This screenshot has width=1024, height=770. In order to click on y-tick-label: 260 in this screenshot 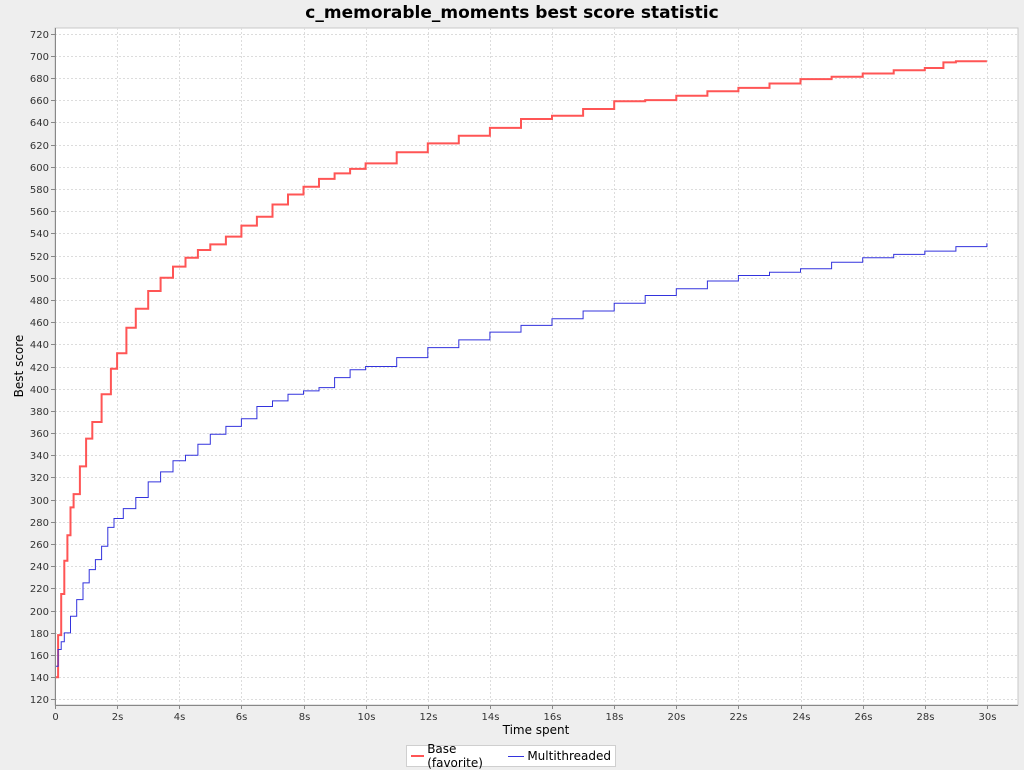, I will do `click(39, 545)`.